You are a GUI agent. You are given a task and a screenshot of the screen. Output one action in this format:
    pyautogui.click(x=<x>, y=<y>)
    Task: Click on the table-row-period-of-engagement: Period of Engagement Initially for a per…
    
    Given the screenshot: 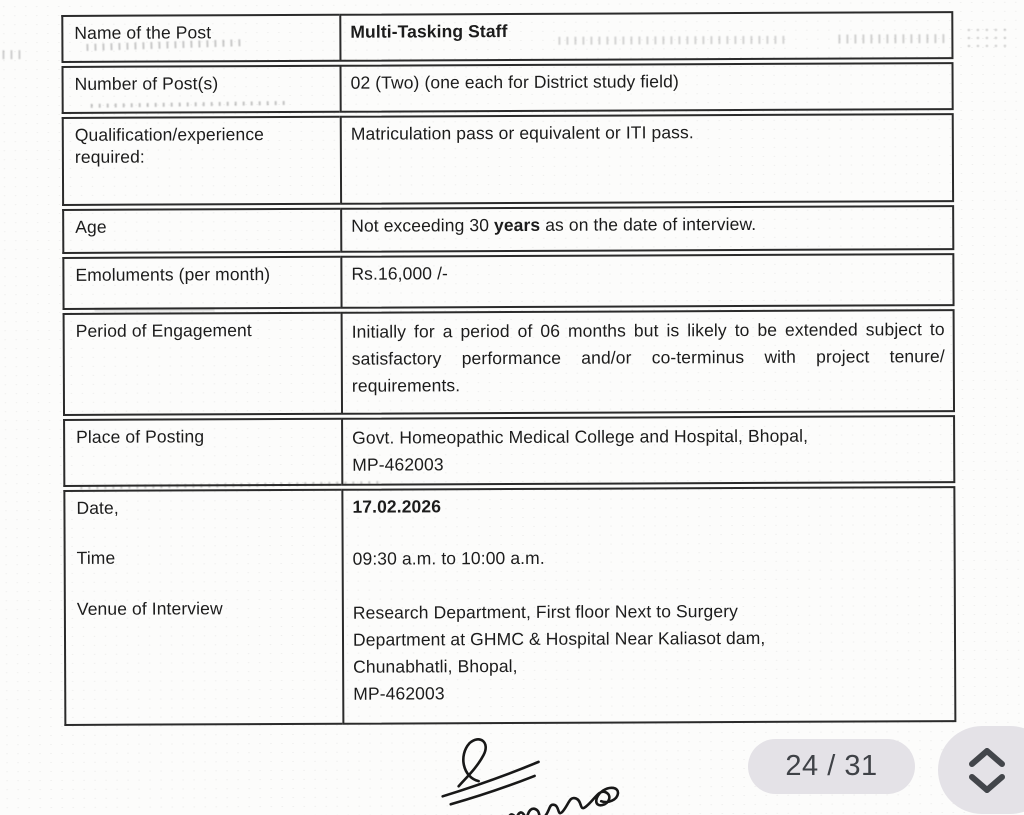 What is the action you would take?
    pyautogui.click(x=509, y=362)
    